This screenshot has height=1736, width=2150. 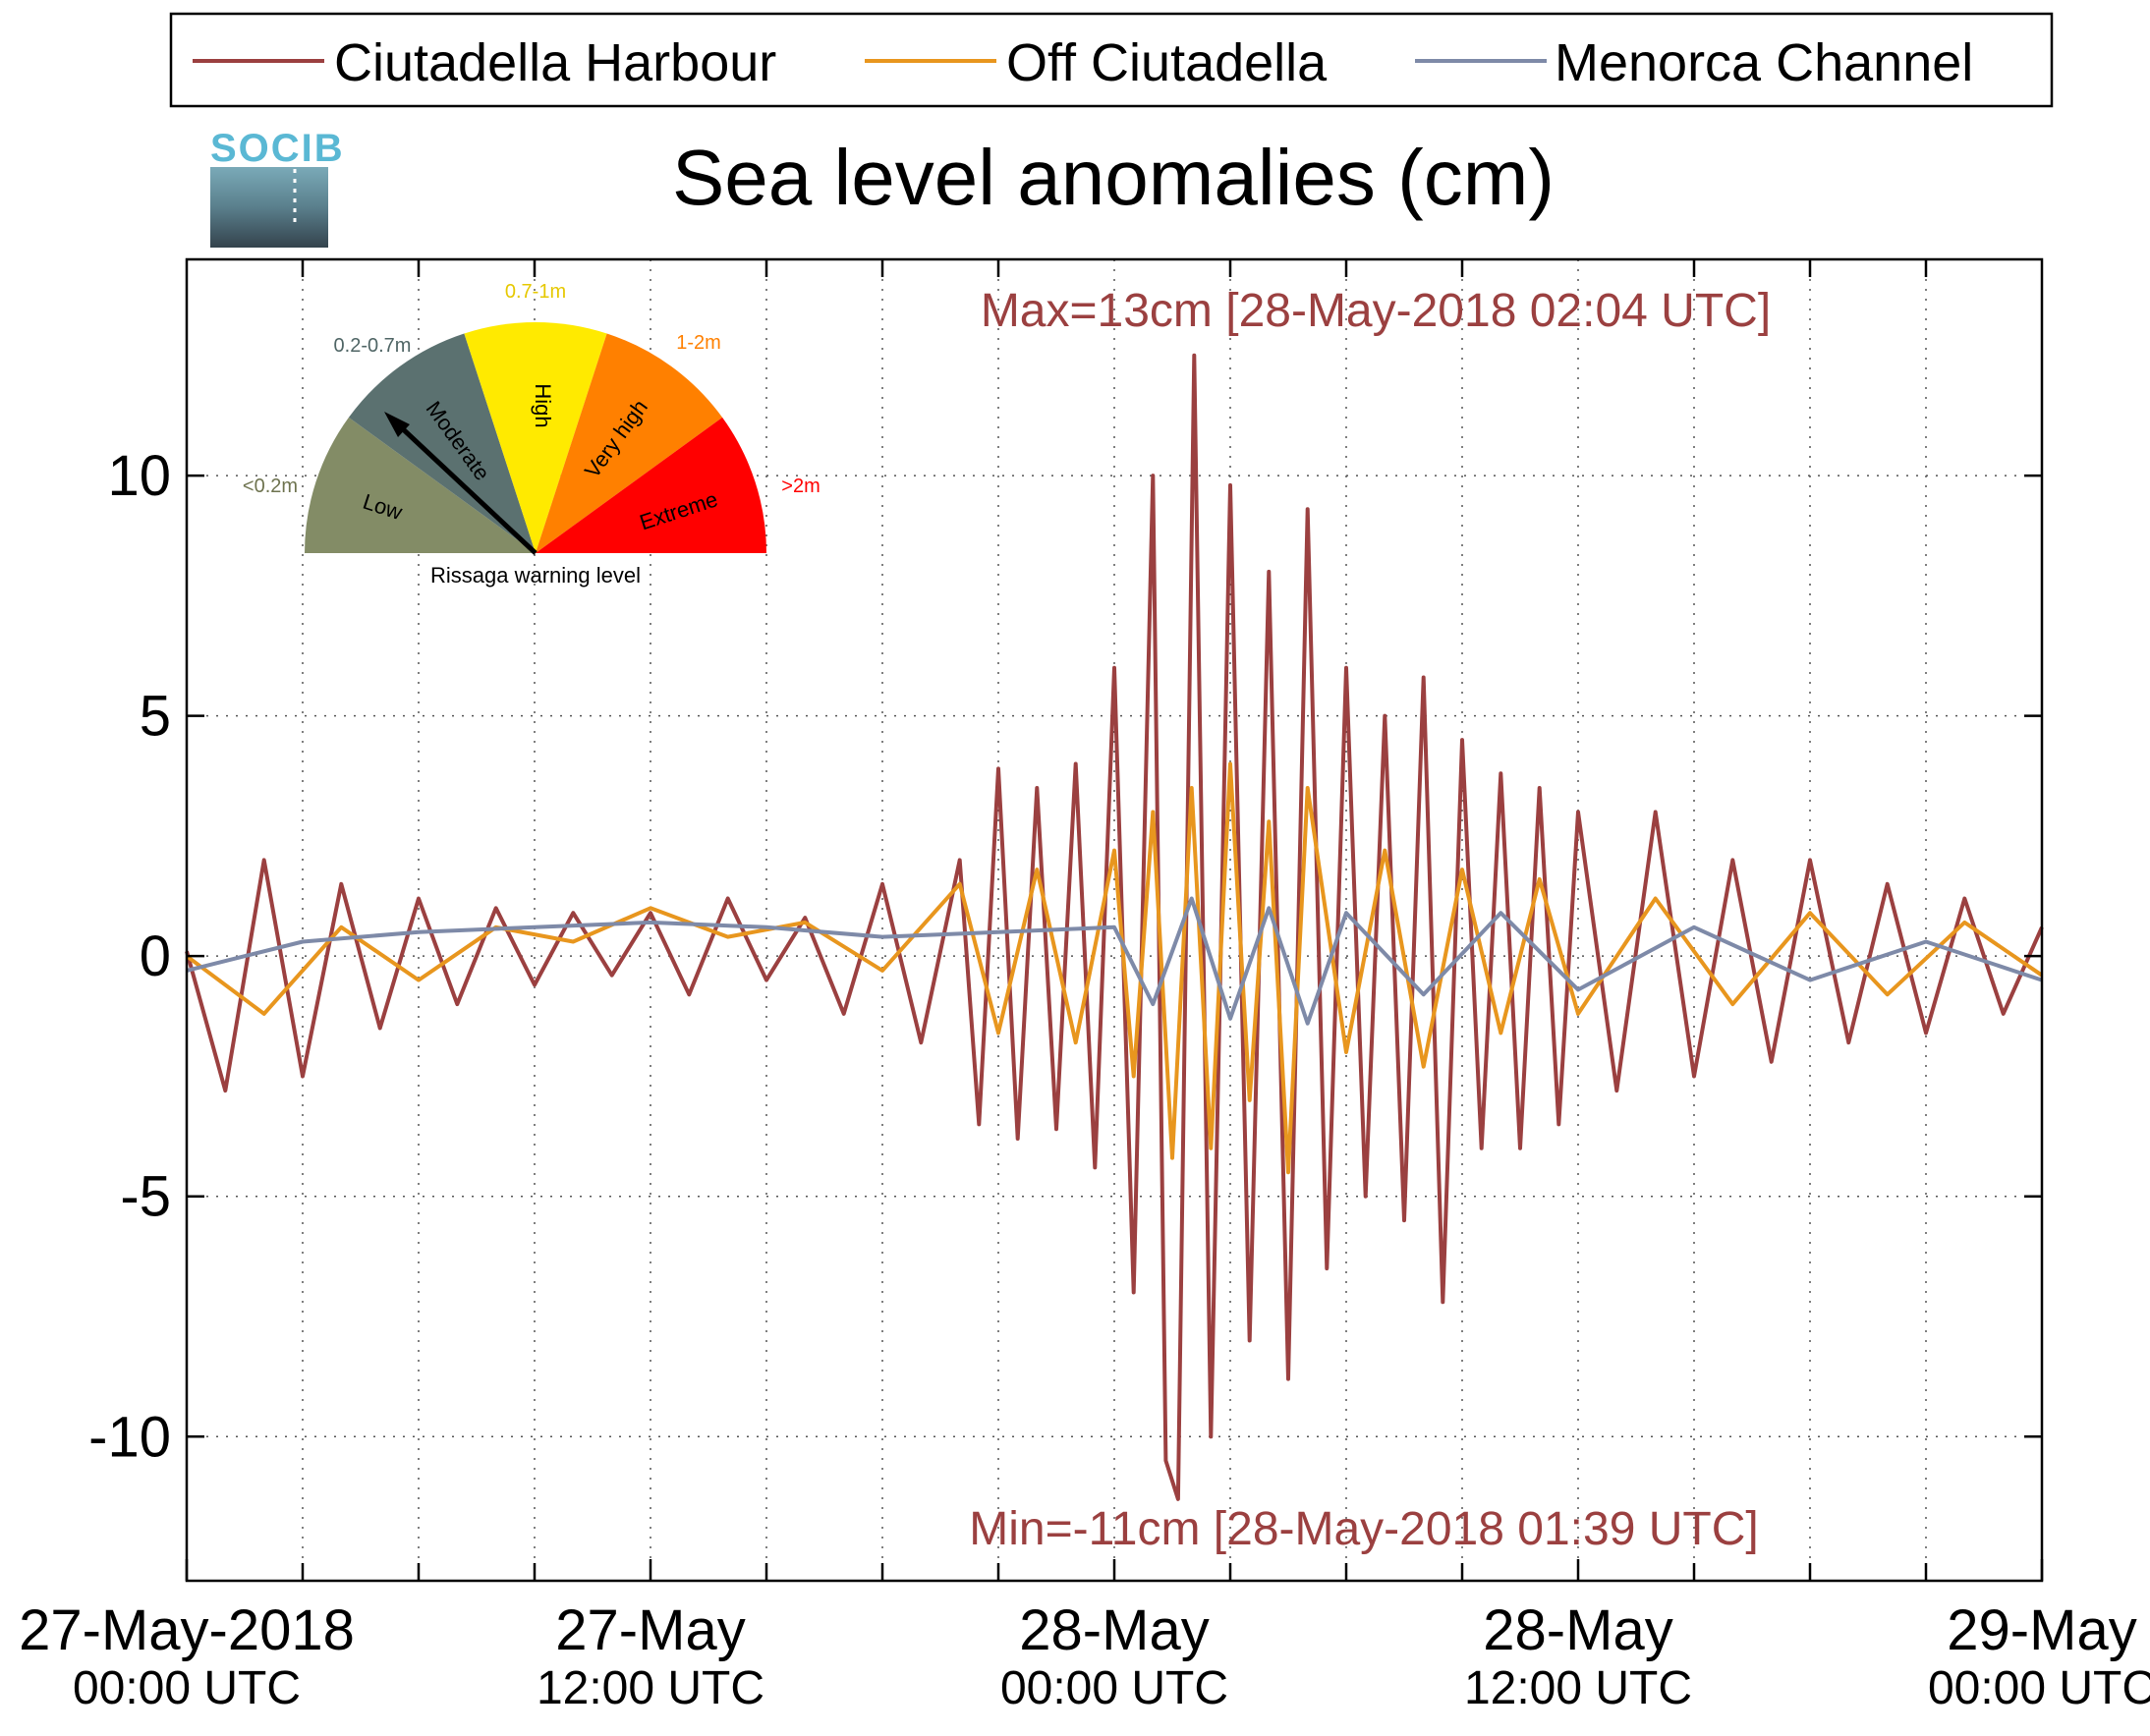 I want to click on gauge-sector-extreme, so click(x=651, y=485).